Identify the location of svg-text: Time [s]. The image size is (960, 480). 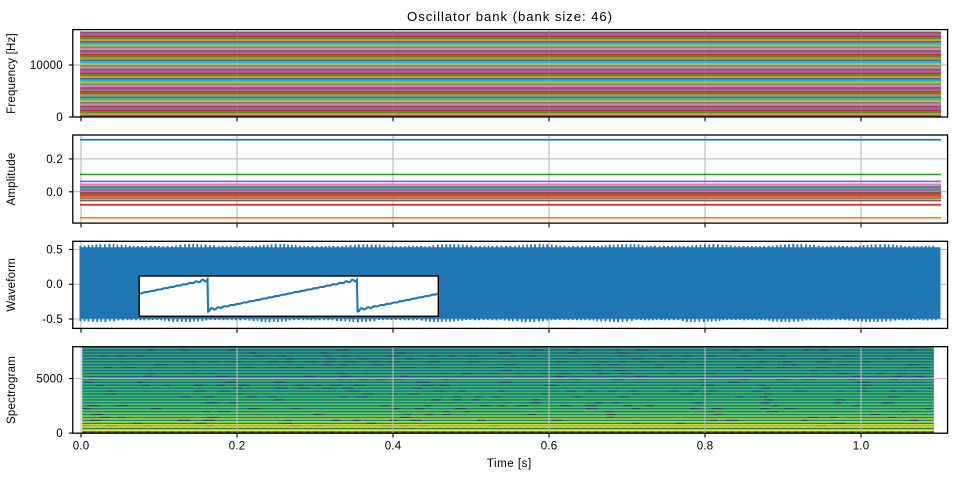
(509, 464).